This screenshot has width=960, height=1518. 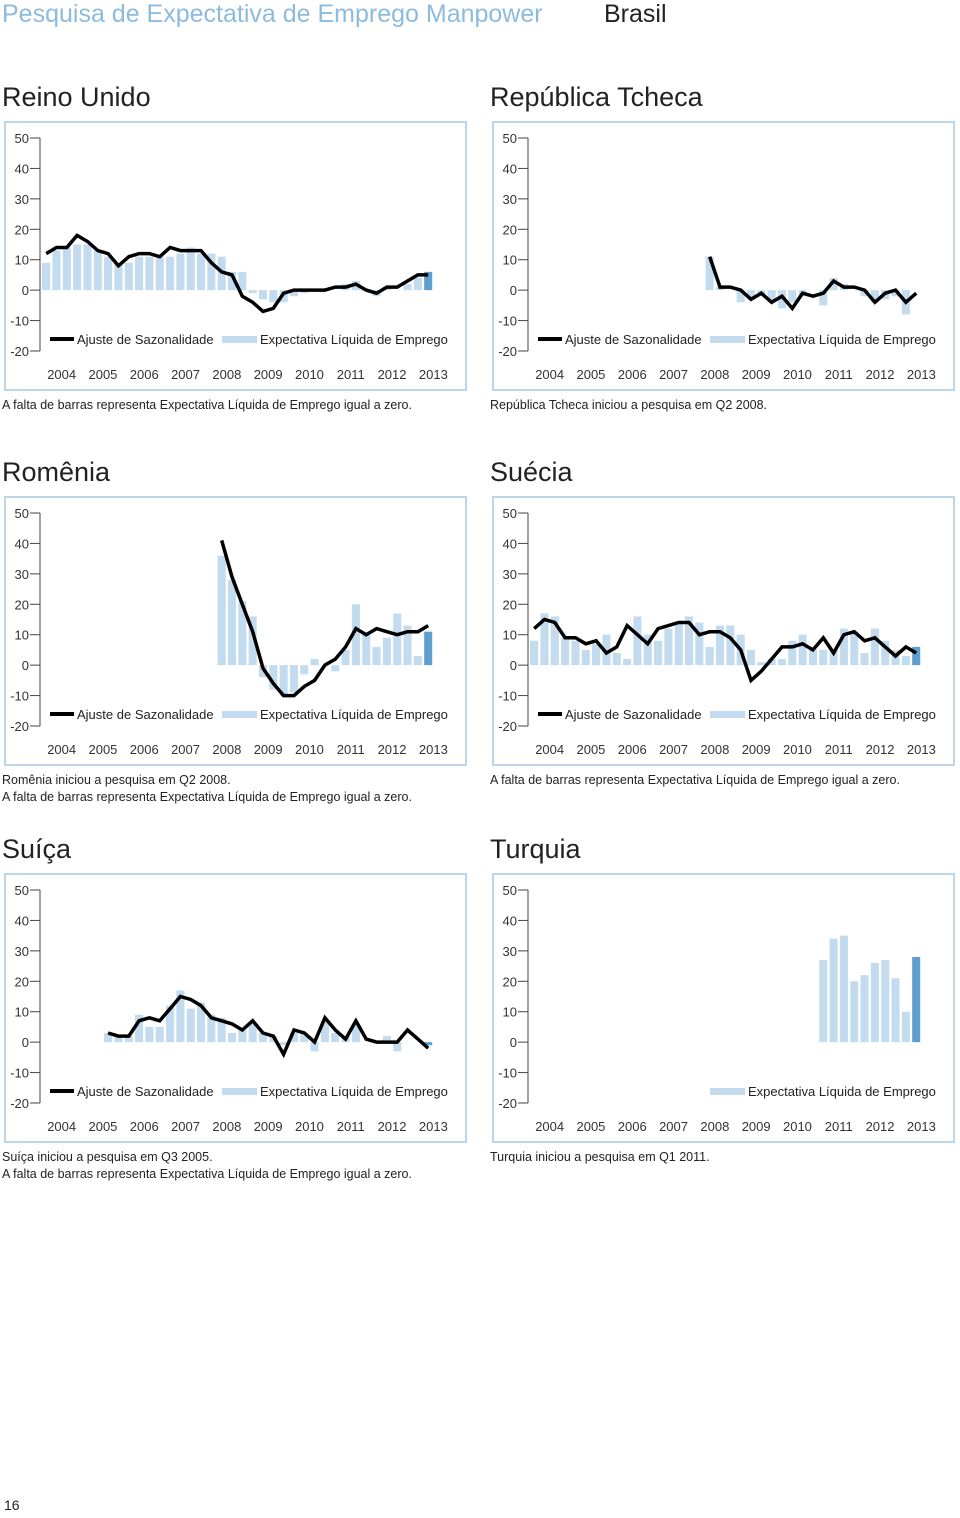 I want to click on y-tick-label: 40, so click(x=22, y=920).